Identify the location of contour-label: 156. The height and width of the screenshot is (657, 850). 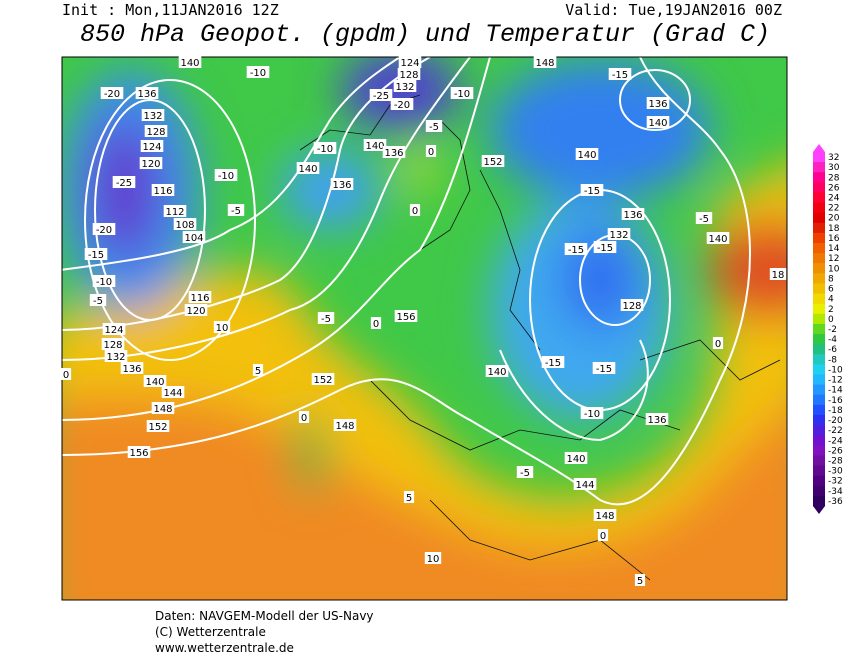
(138, 453).